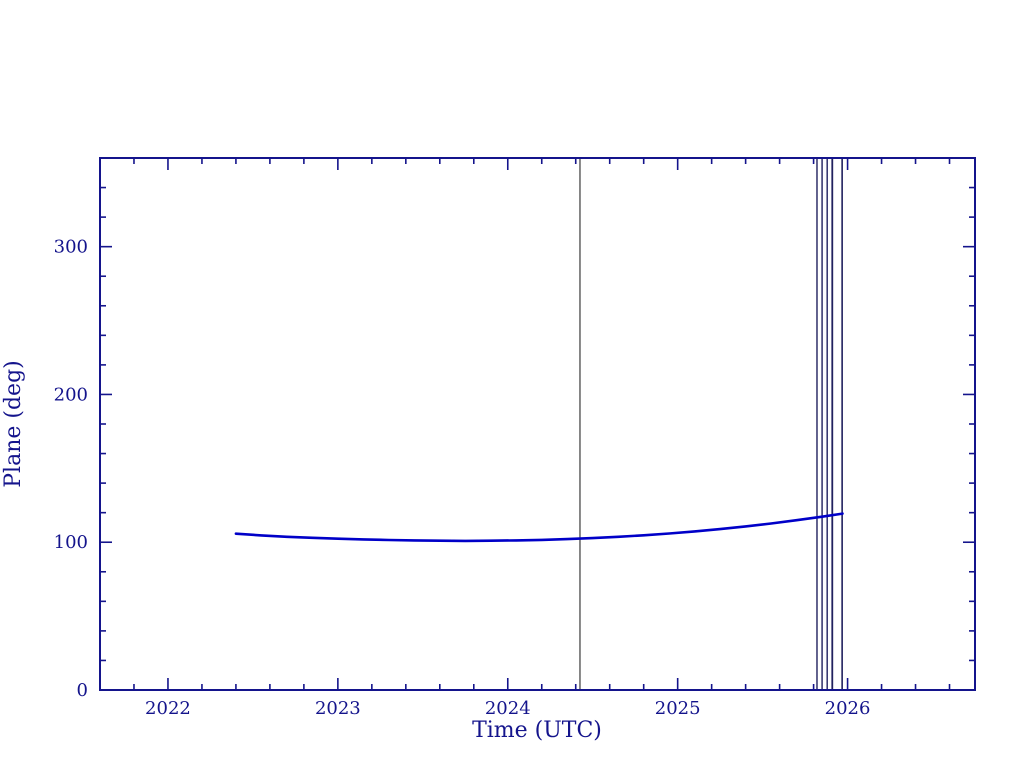 This screenshot has width=1024, height=768. What do you see at coordinates (82, 690) in the screenshot?
I see `y-tick-label: 0` at bounding box center [82, 690].